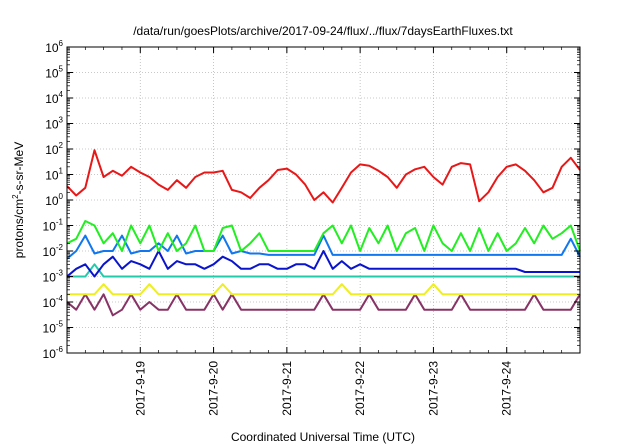 The height and width of the screenshot is (448, 640). What do you see at coordinates (214, 388) in the screenshot?
I see `x-tick-label: 2017-9-20` at bounding box center [214, 388].